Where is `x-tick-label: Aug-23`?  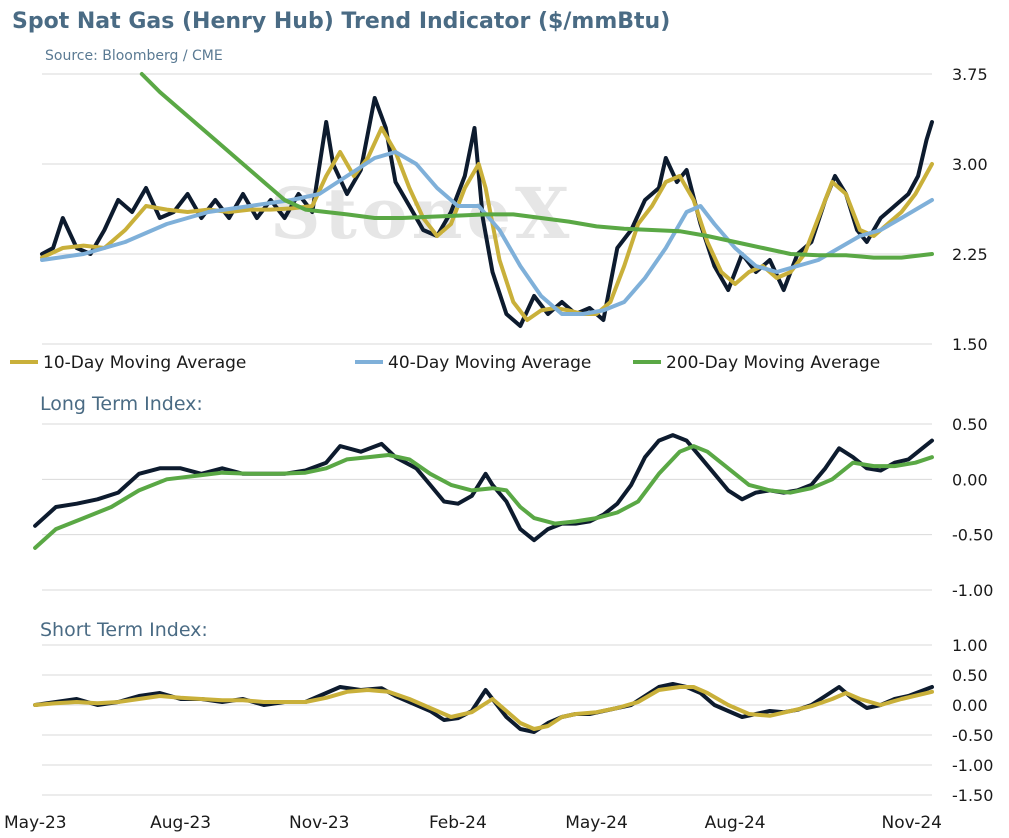 x-tick-label: Aug-23 is located at coordinates (180, 823).